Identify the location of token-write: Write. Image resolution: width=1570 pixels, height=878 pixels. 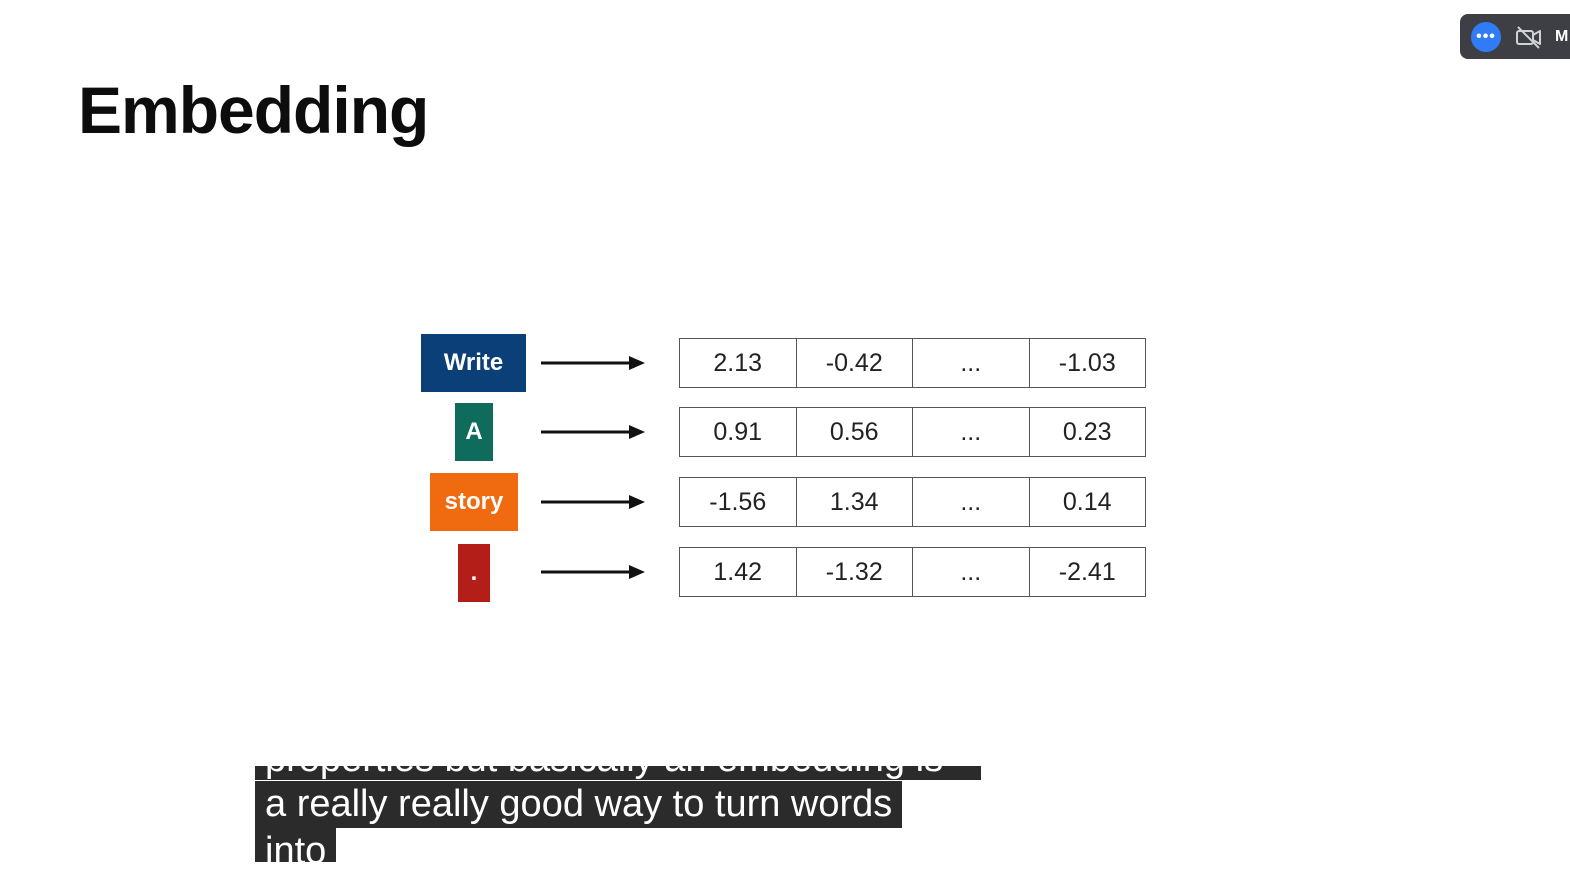
(473, 363).